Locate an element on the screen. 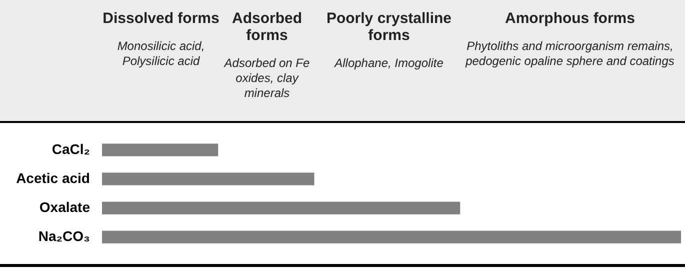 This screenshot has width=685, height=268. text: Allophane, Imogolite is located at coordinates (388, 63).